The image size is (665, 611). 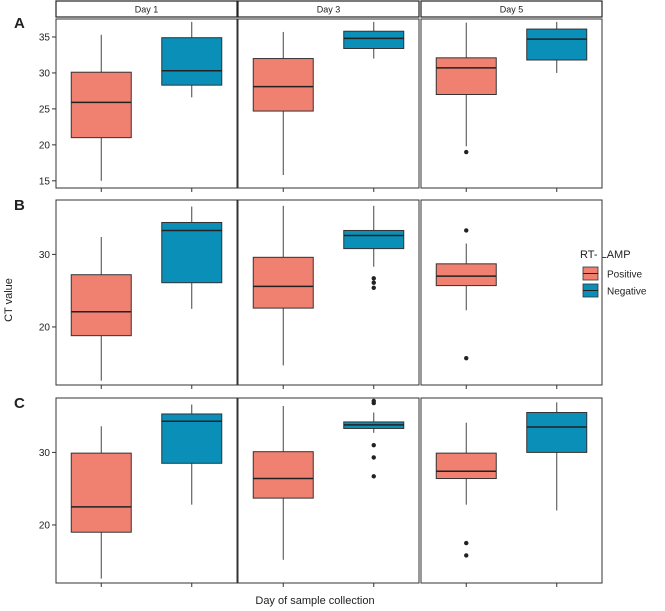 What do you see at coordinates (19, 403) in the screenshot?
I see `panel-label: C` at bounding box center [19, 403].